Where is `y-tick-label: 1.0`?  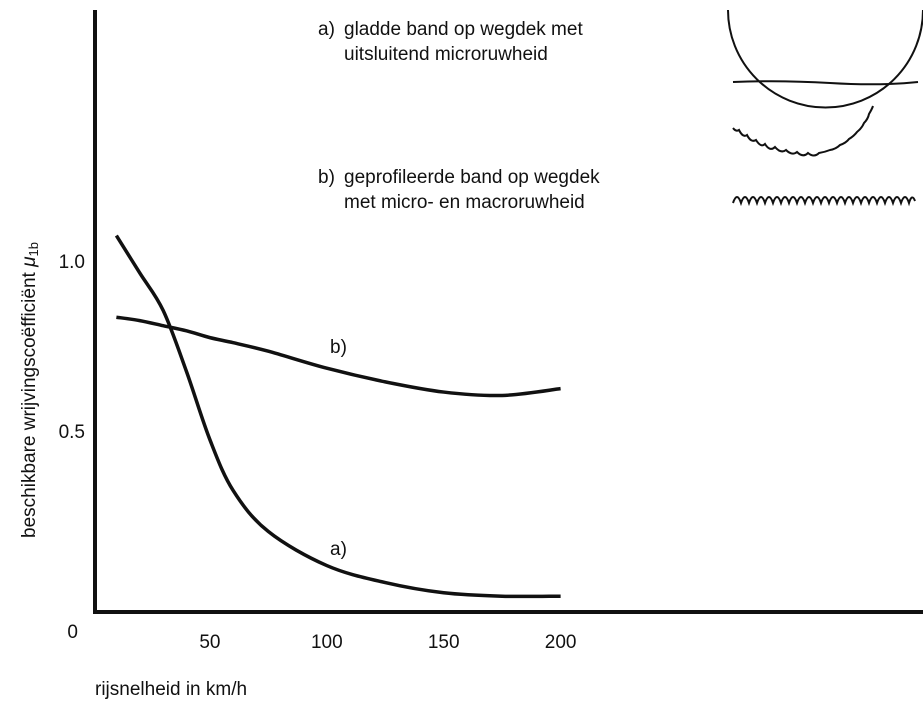 y-tick-label: 1.0 is located at coordinates (72, 262).